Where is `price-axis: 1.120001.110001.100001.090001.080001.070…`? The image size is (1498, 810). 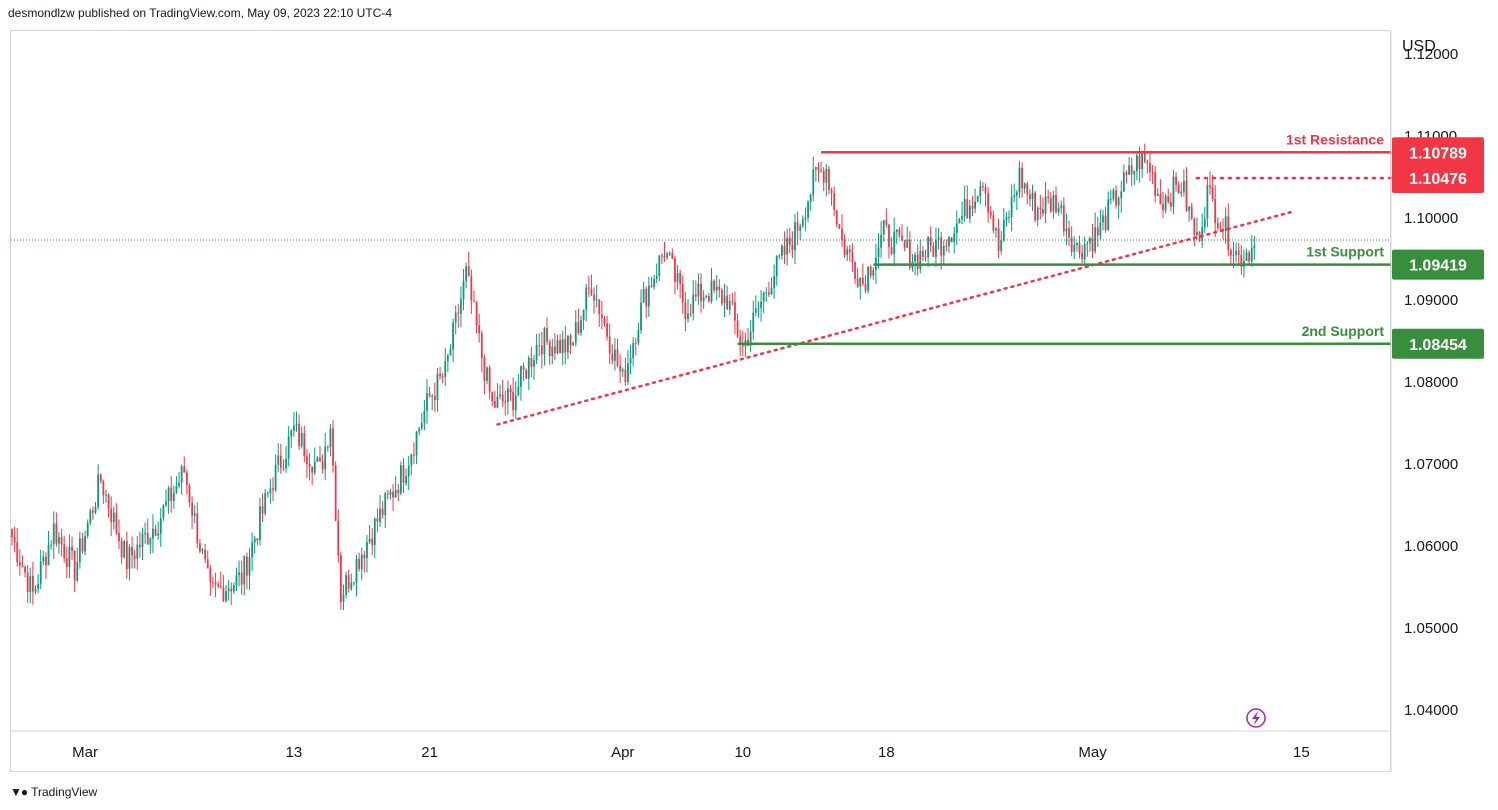
price-axis: 1.120001.110001.100001.090001.080001.070… is located at coordinates (1437, 401).